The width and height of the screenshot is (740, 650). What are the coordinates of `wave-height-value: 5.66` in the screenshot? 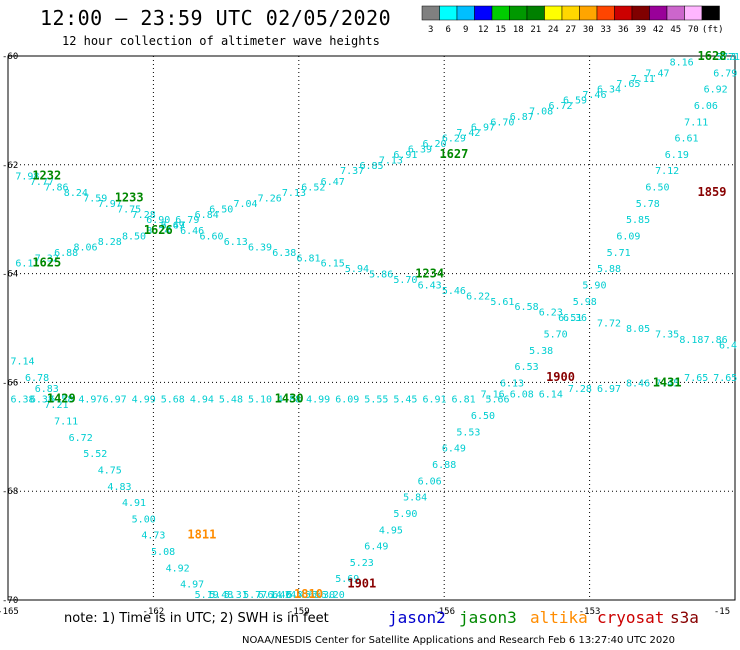 It's located at (497, 400).